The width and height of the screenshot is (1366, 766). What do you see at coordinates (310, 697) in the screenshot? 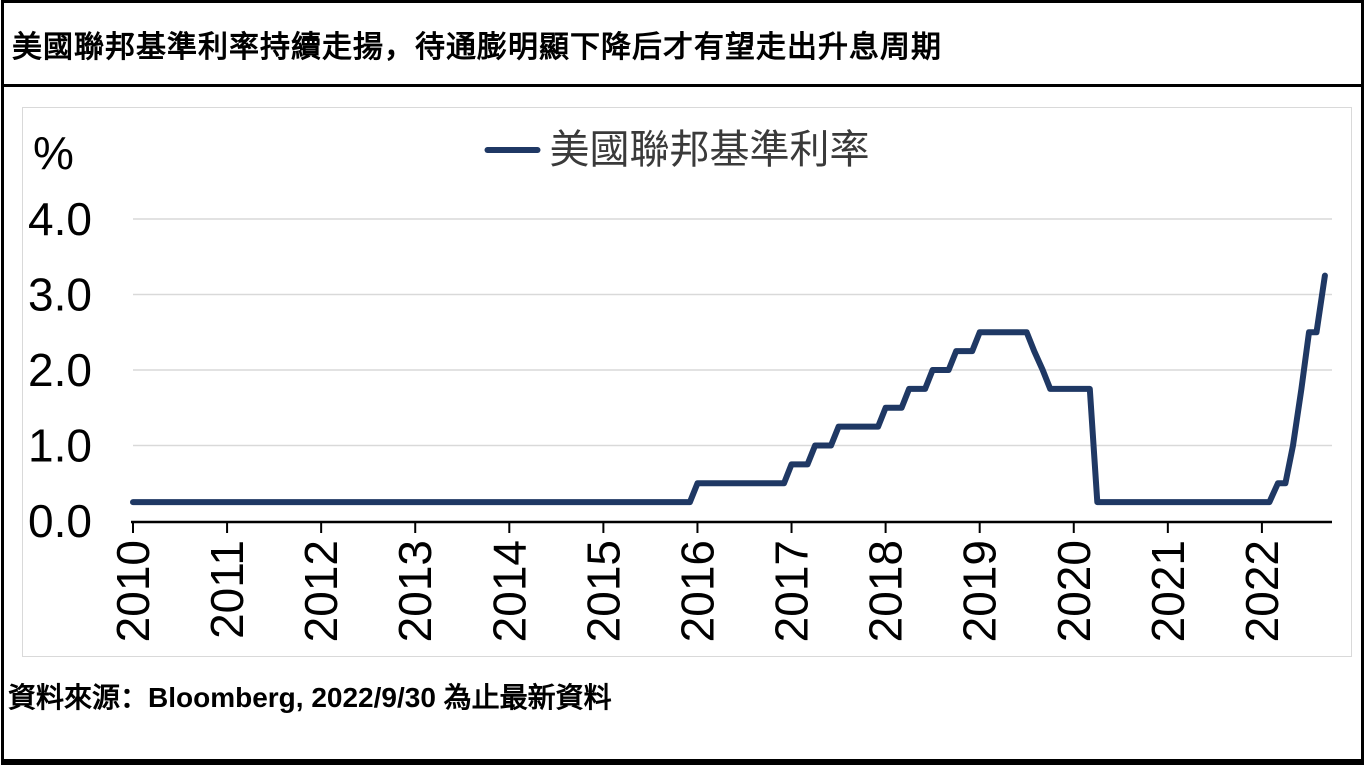
I see `source-note: 資料來源：Bloomberg, 2022/9/30 為止最新資料` at bounding box center [310, 697].